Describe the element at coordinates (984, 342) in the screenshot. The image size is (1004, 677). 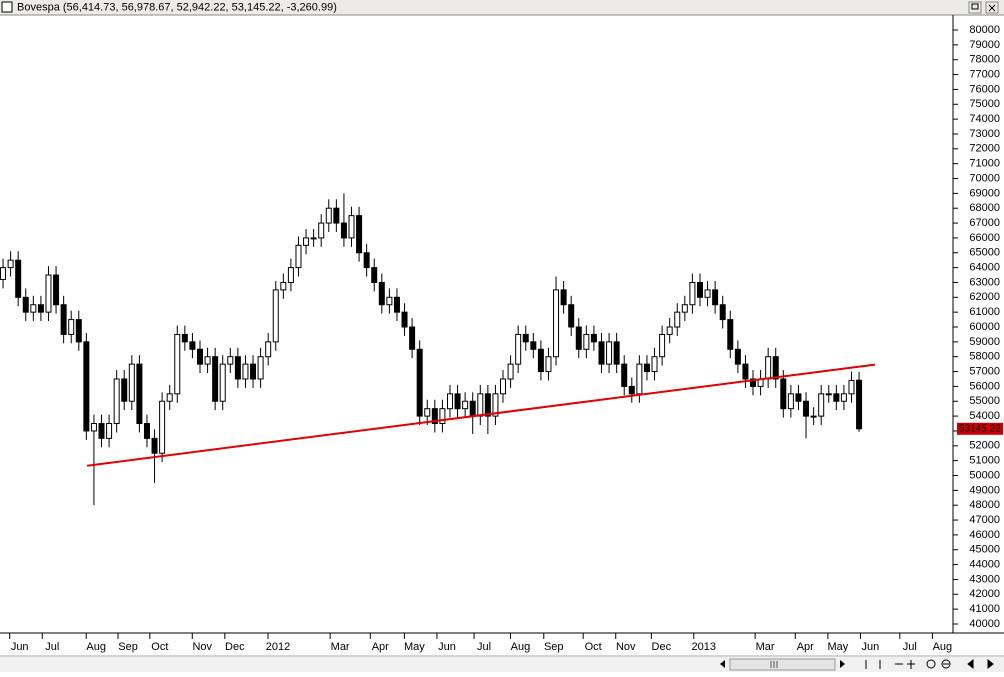
I see `y-tick-label: 59000` at that location.